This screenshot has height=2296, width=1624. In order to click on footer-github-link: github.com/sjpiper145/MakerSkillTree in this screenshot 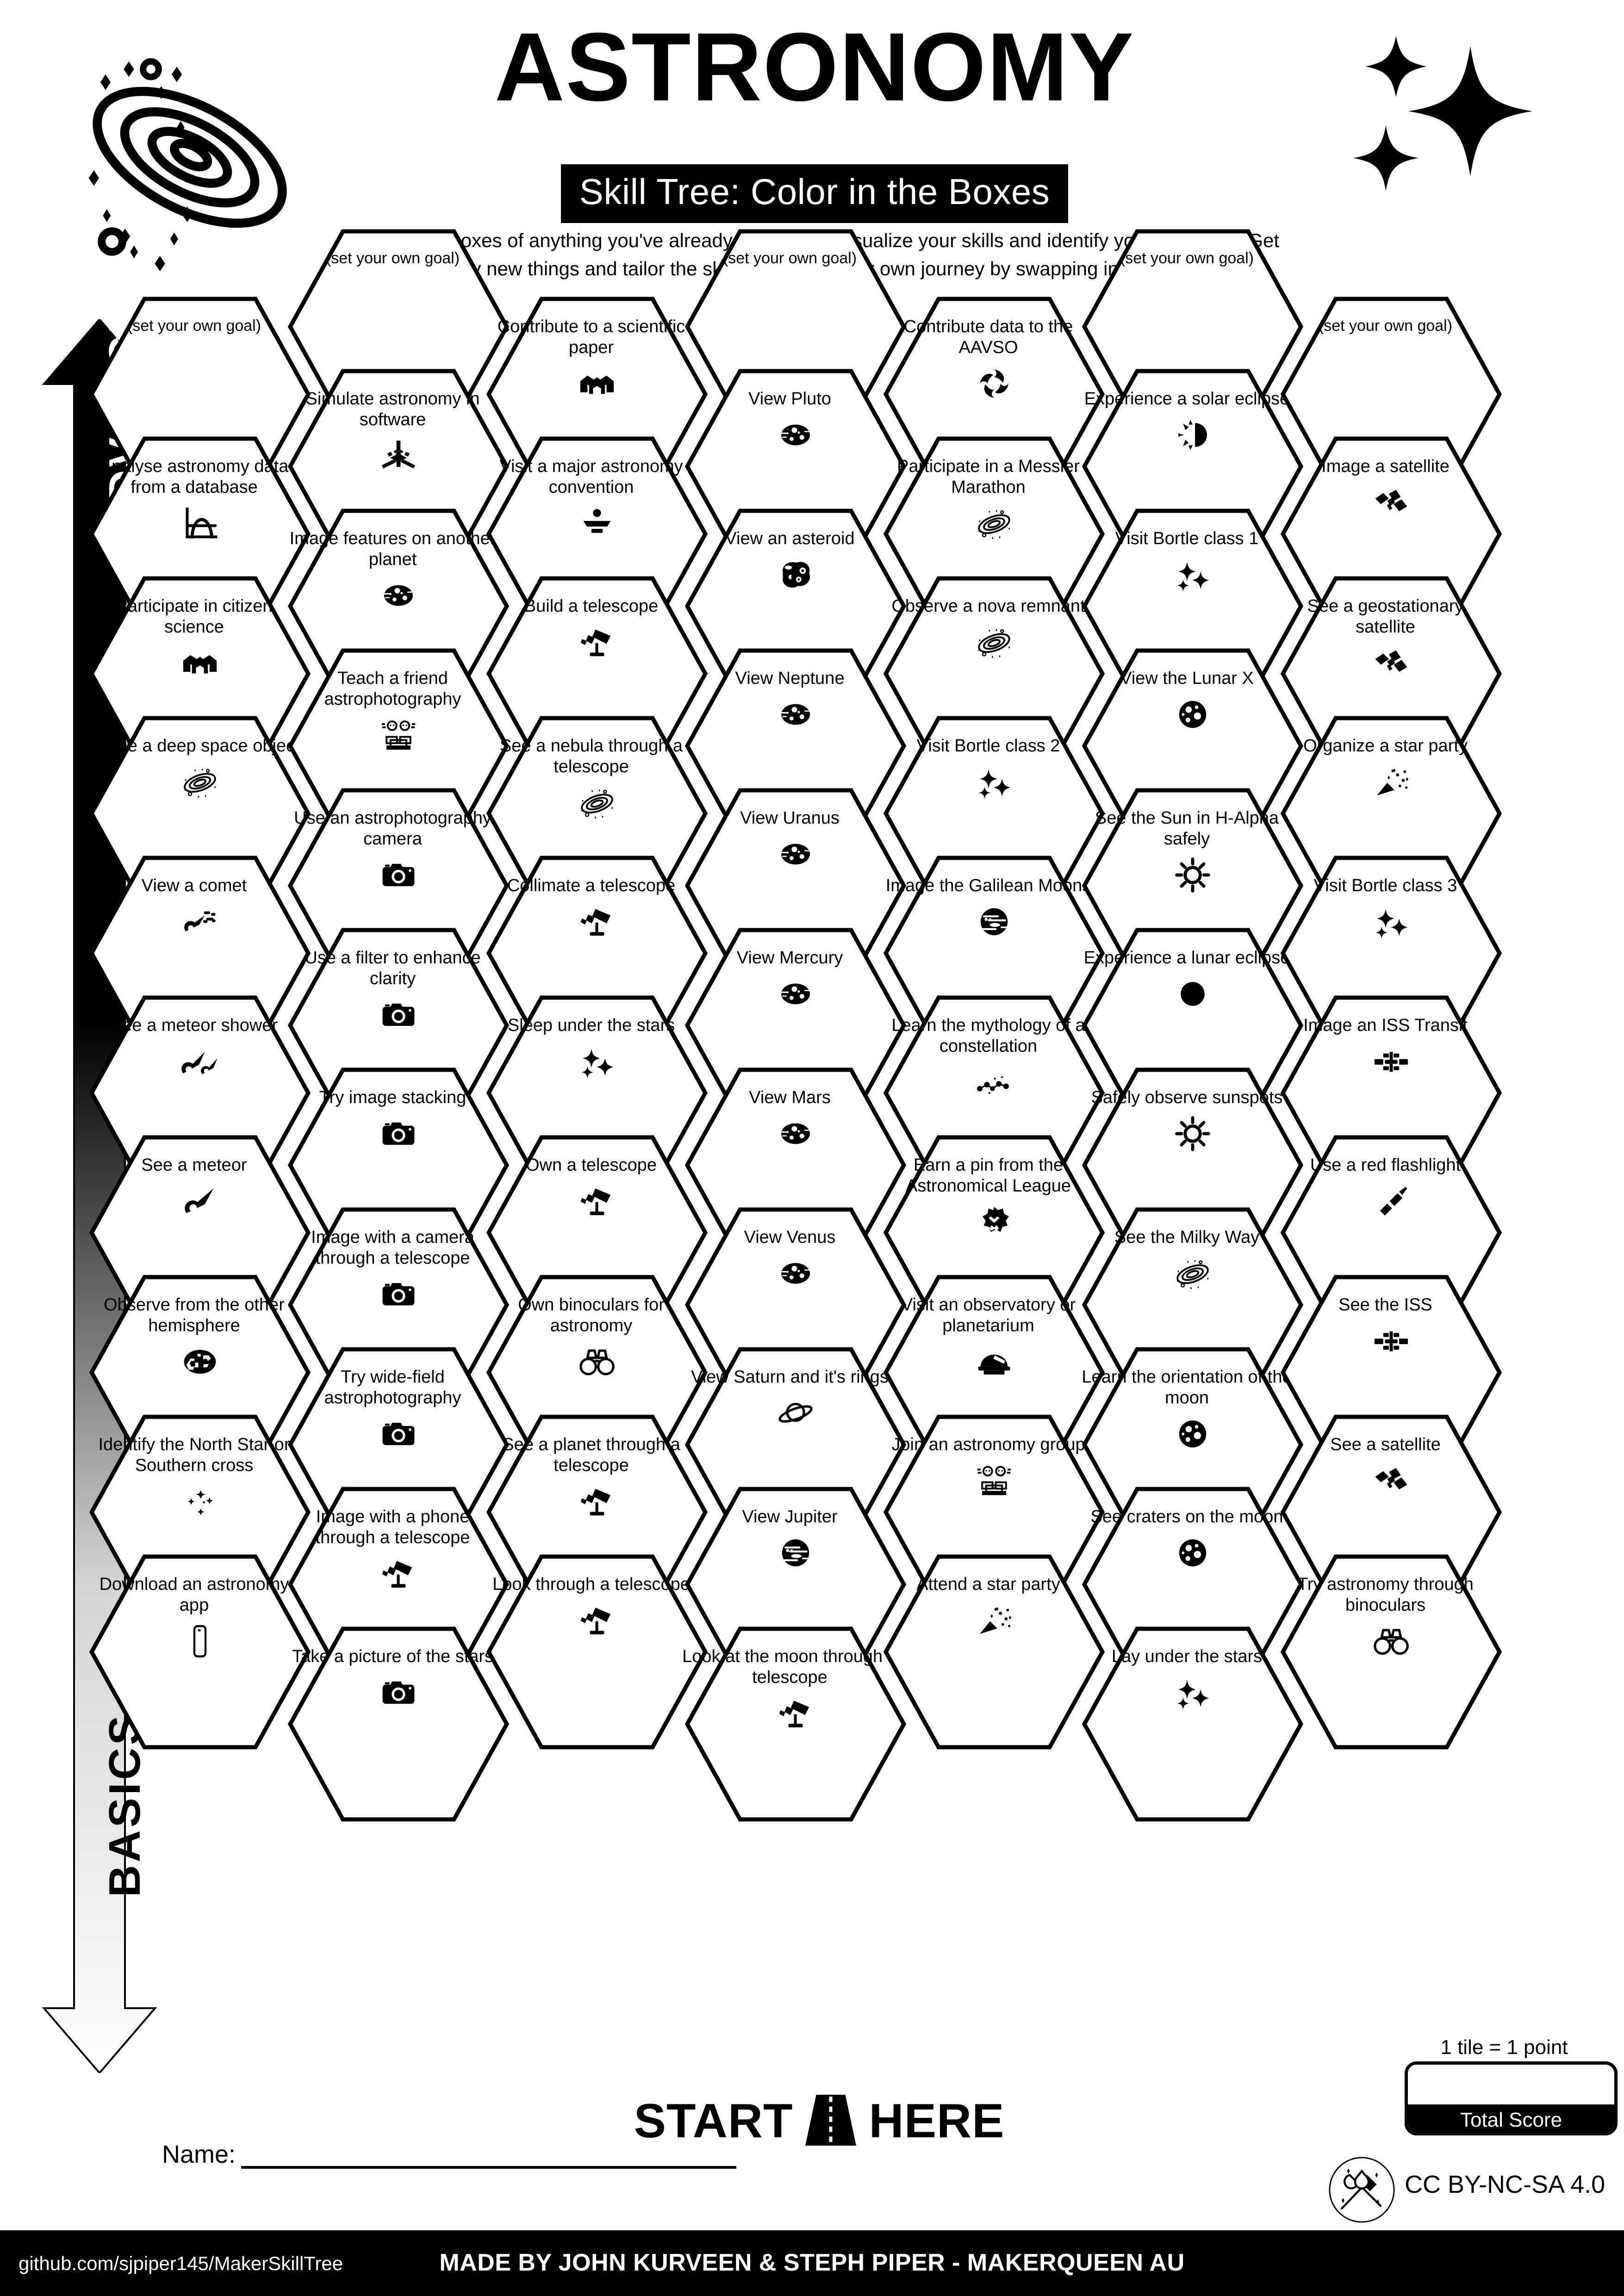, I will do `click(181, 2264)`.